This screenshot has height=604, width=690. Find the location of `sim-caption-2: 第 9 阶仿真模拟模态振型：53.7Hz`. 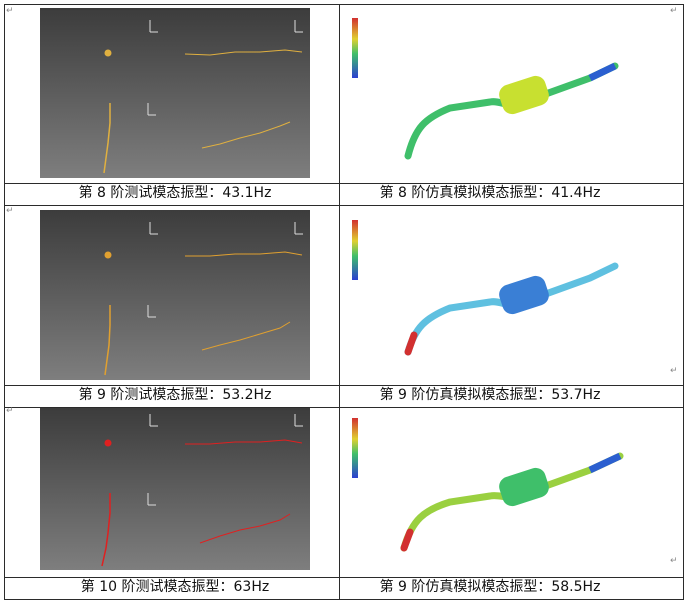

sim-caption-2: 第 9 阶仿真模拟模态振型：53.7Hz is located at coordinates (490, 395).